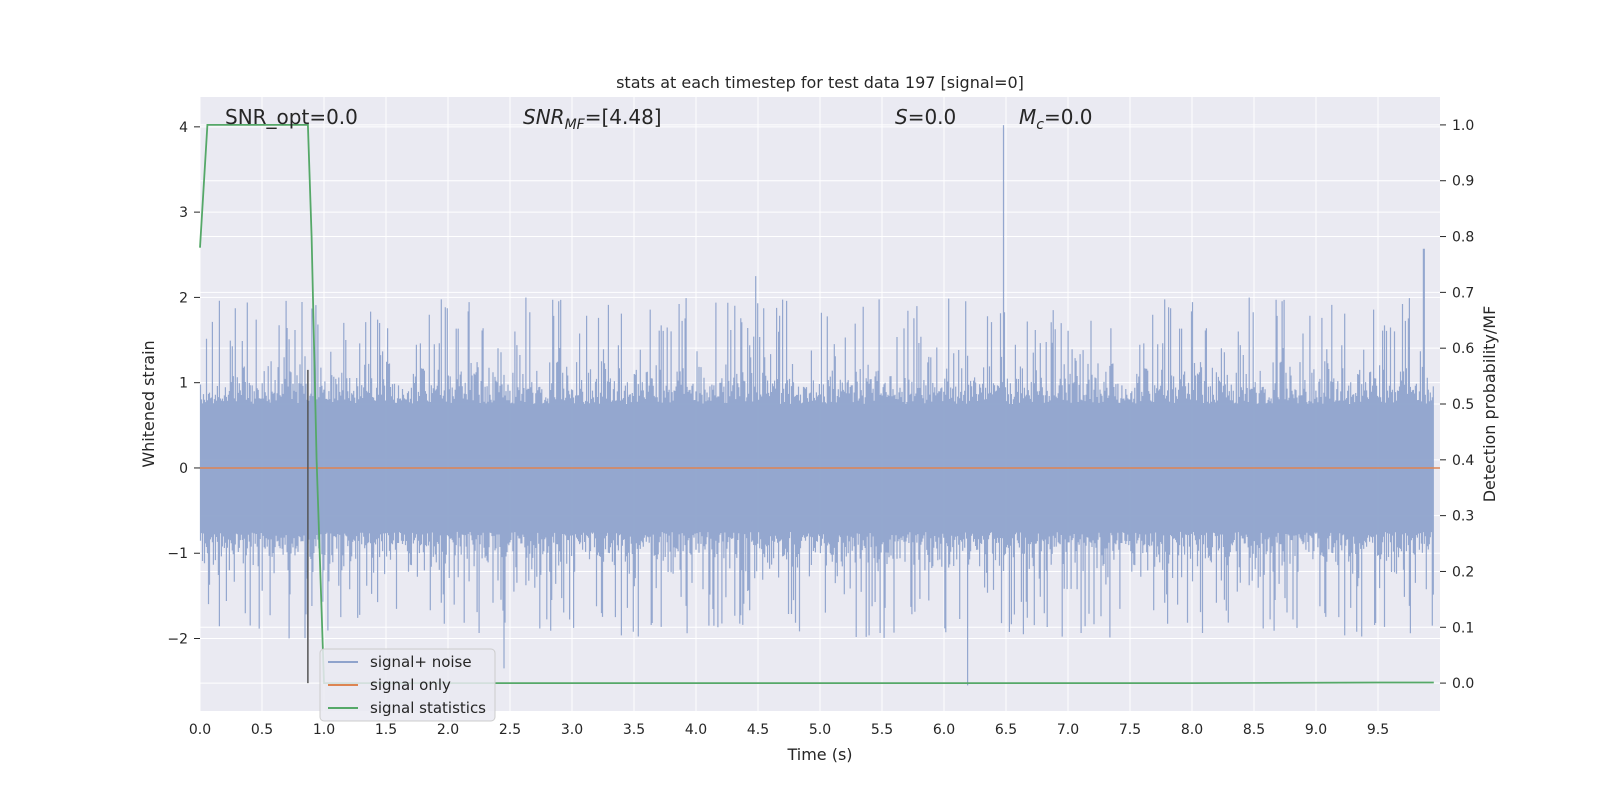  I want to click on x-tick-label: 3.0, so click(572, 730).